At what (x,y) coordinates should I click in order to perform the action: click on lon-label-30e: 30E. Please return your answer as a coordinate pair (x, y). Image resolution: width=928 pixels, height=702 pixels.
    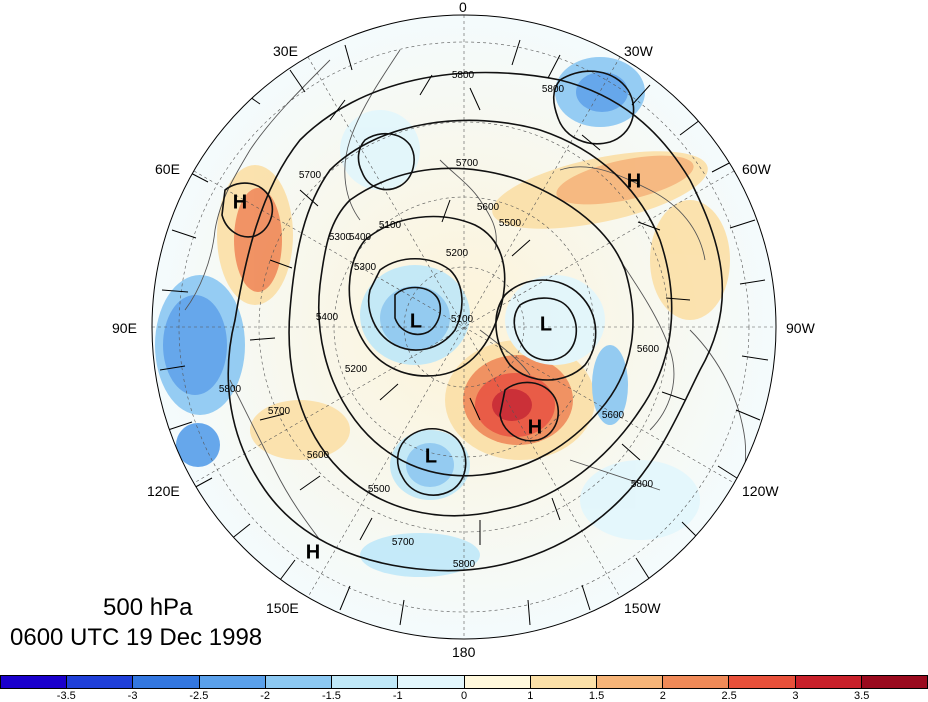
    Looking at the image, I should click on (285, 51).